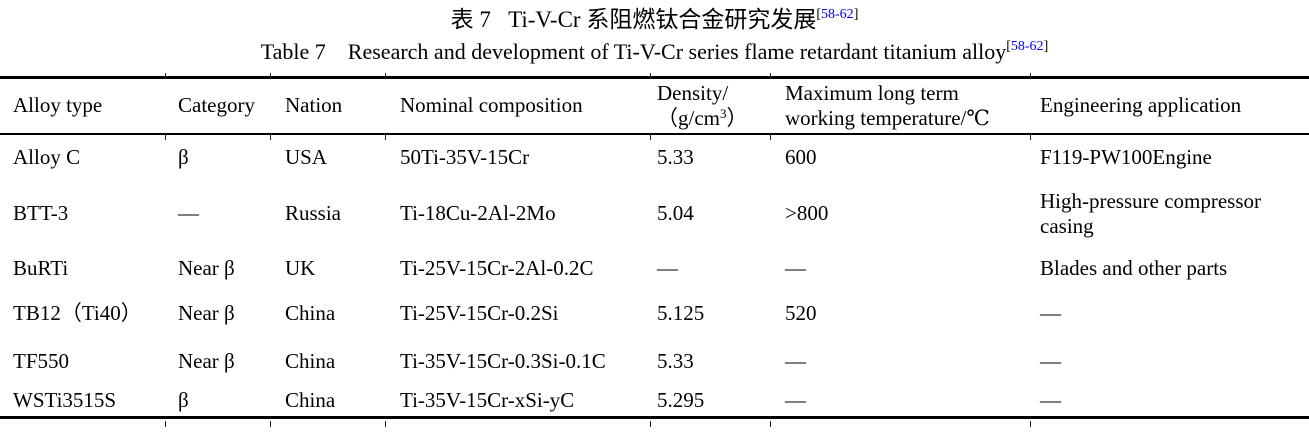  Describe the element at coordinates (497, 268) in the screenshot. I see `cell-composition: Ti-25V-15Cr-2Al-0.2C` at that location.